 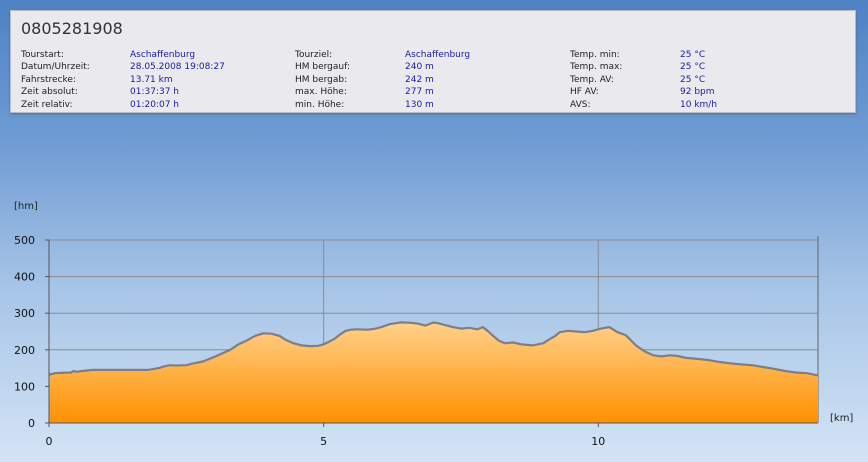 I want to click on y-tick-label: 0, so click(x=31, y=423).